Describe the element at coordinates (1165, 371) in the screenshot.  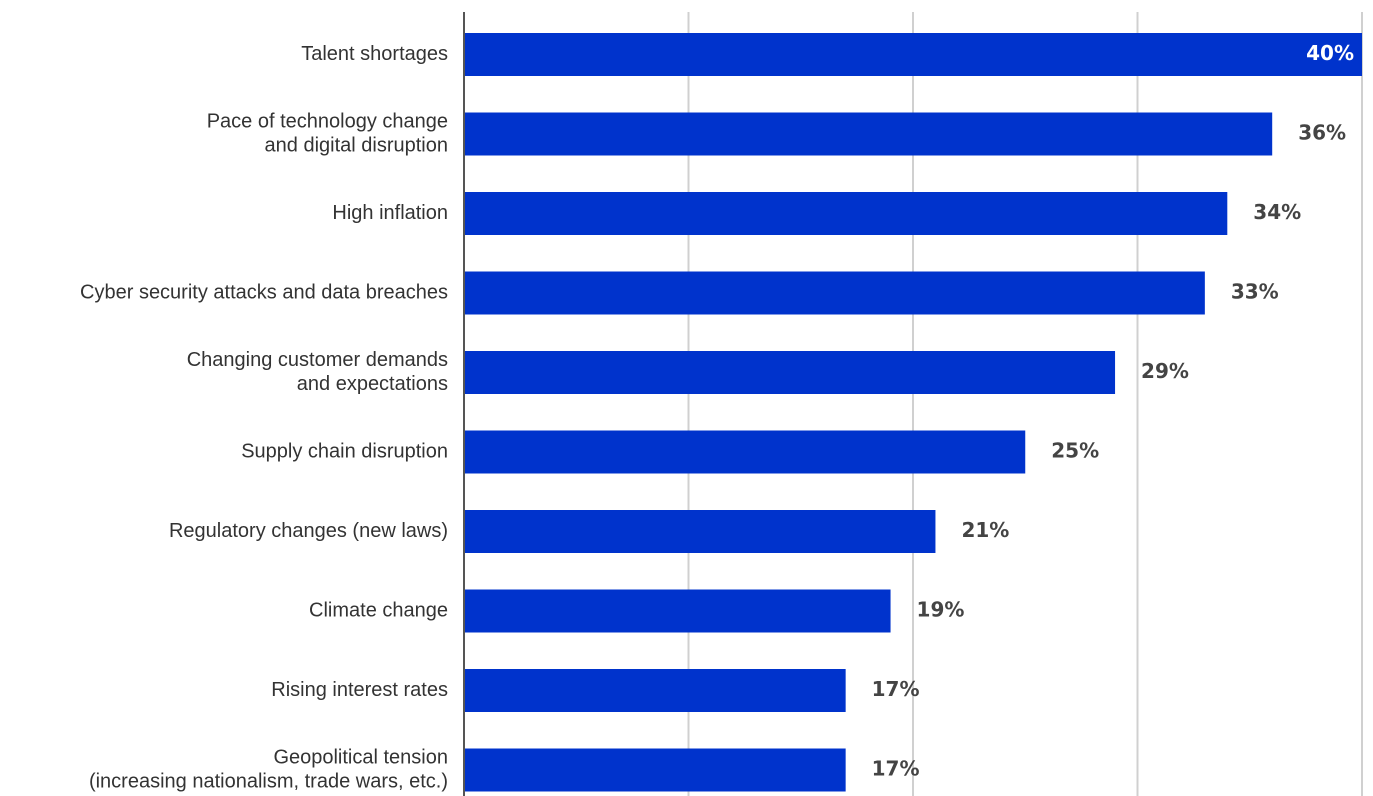
I see `value-label-4: 29%` at that location.